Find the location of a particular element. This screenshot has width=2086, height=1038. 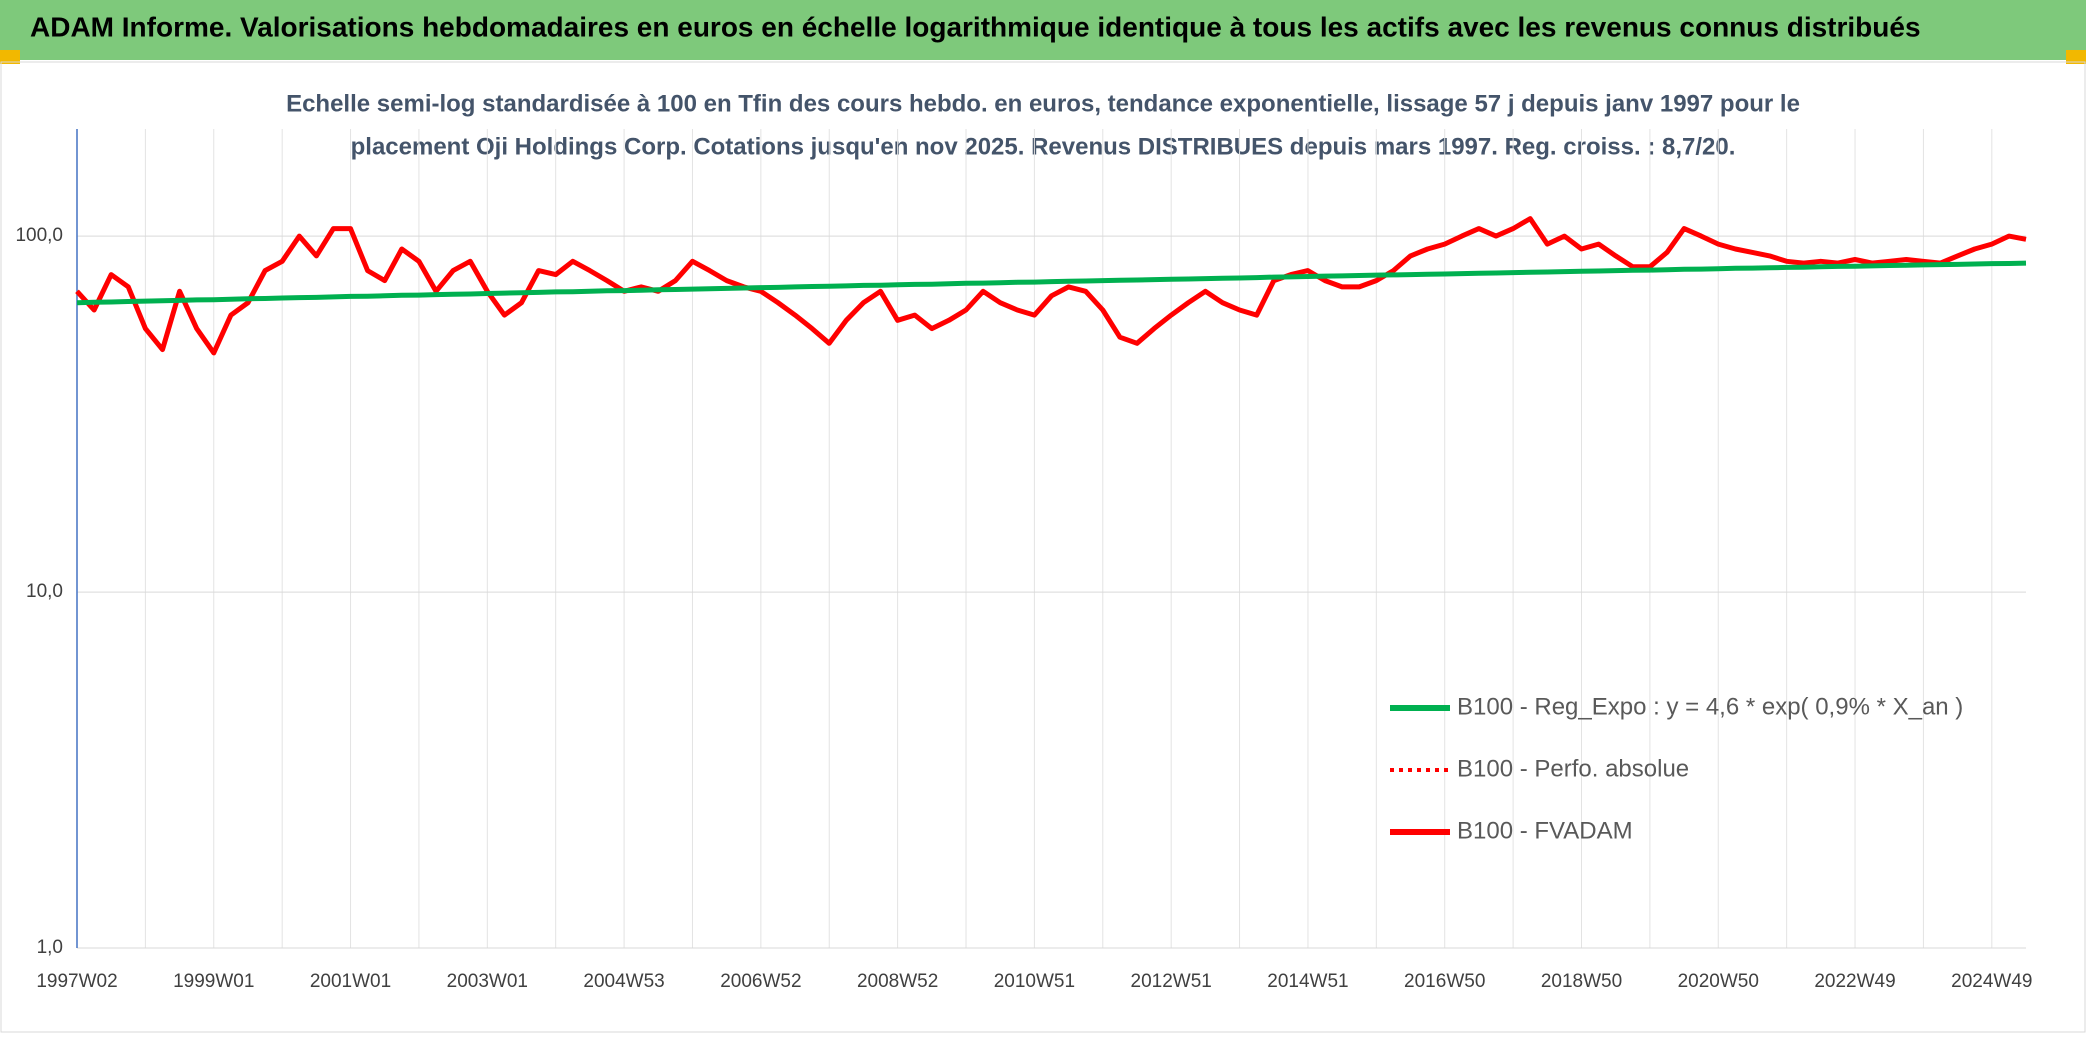

x-tick-label: 2014W51 is located at coordinates (1307, 981).